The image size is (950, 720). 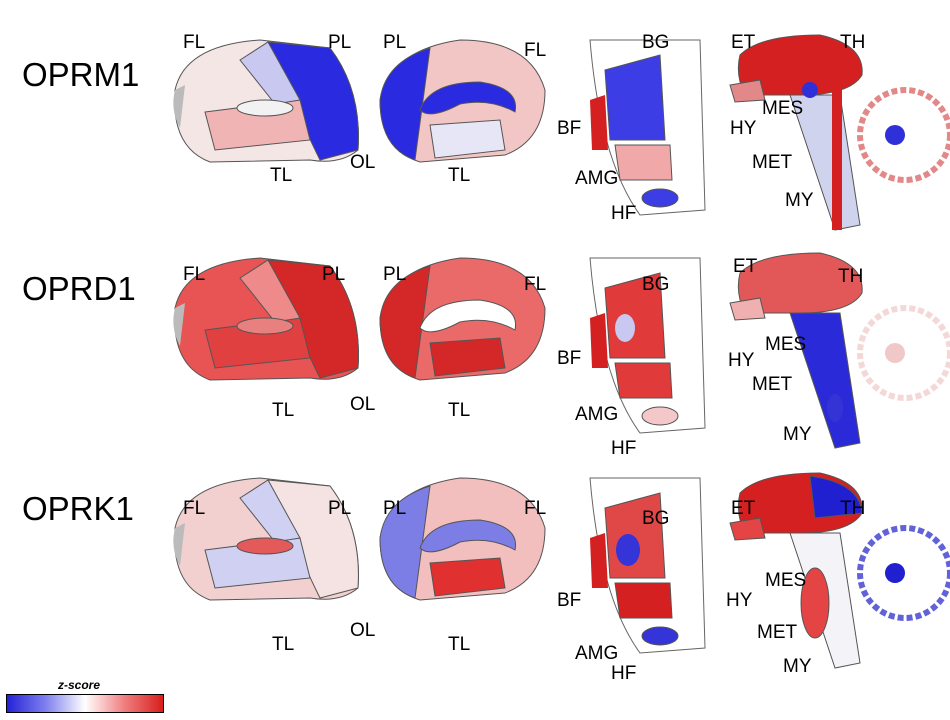 I want to click on thalamus-posterior, so click(x=836, y=497).